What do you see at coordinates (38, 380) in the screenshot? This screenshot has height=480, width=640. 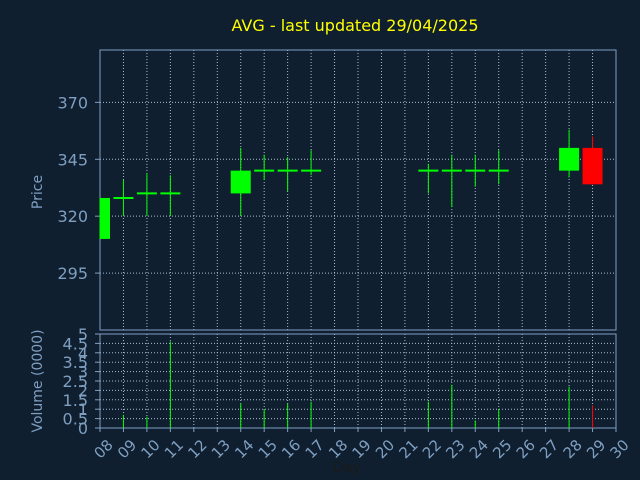 I see `volume-axis-label: Volume (0000)` at bounding box center [38, 380].